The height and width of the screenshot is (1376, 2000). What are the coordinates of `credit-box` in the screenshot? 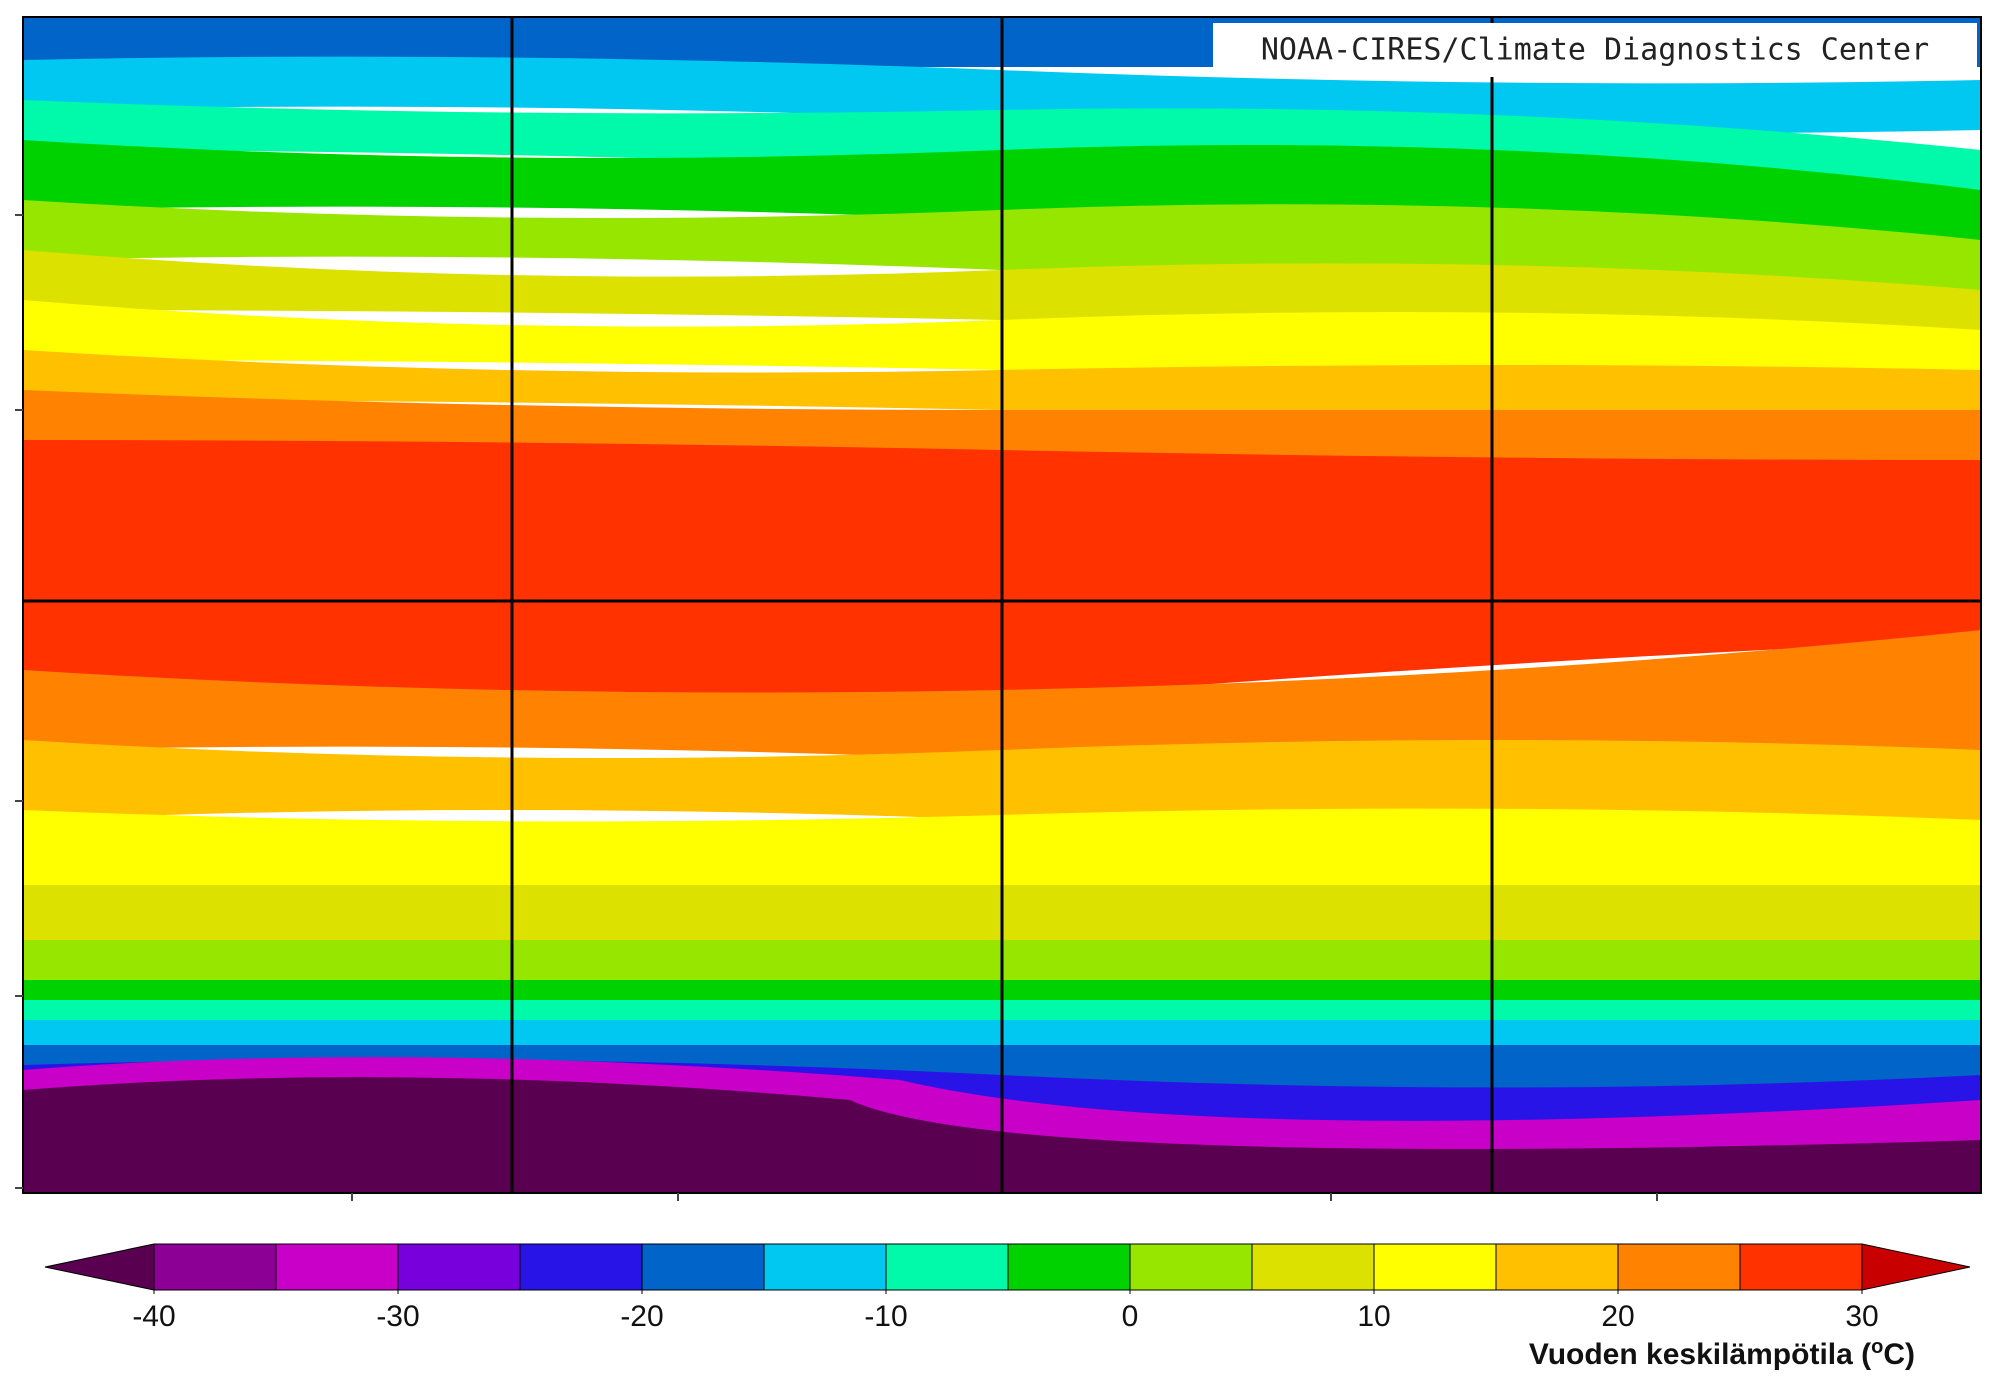 It's located at (1595, 50).